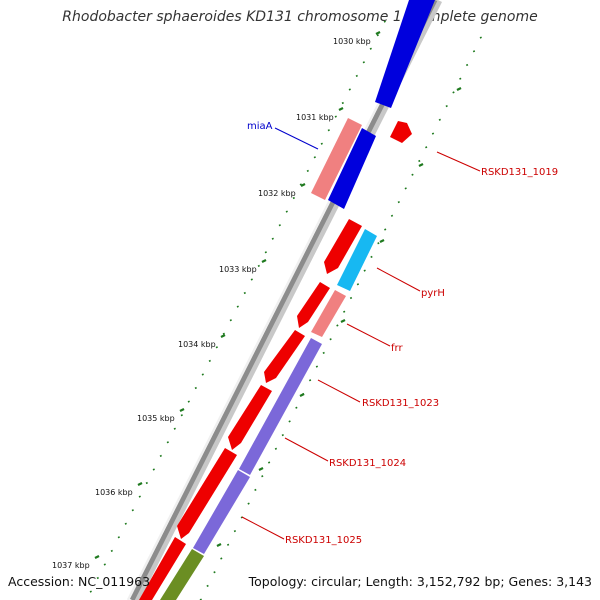 The image size is (600, 600). Describe the element at coordinates (352, 41) in the screenshot. I see `tick-label-1030: 1030 kbp` at that location.